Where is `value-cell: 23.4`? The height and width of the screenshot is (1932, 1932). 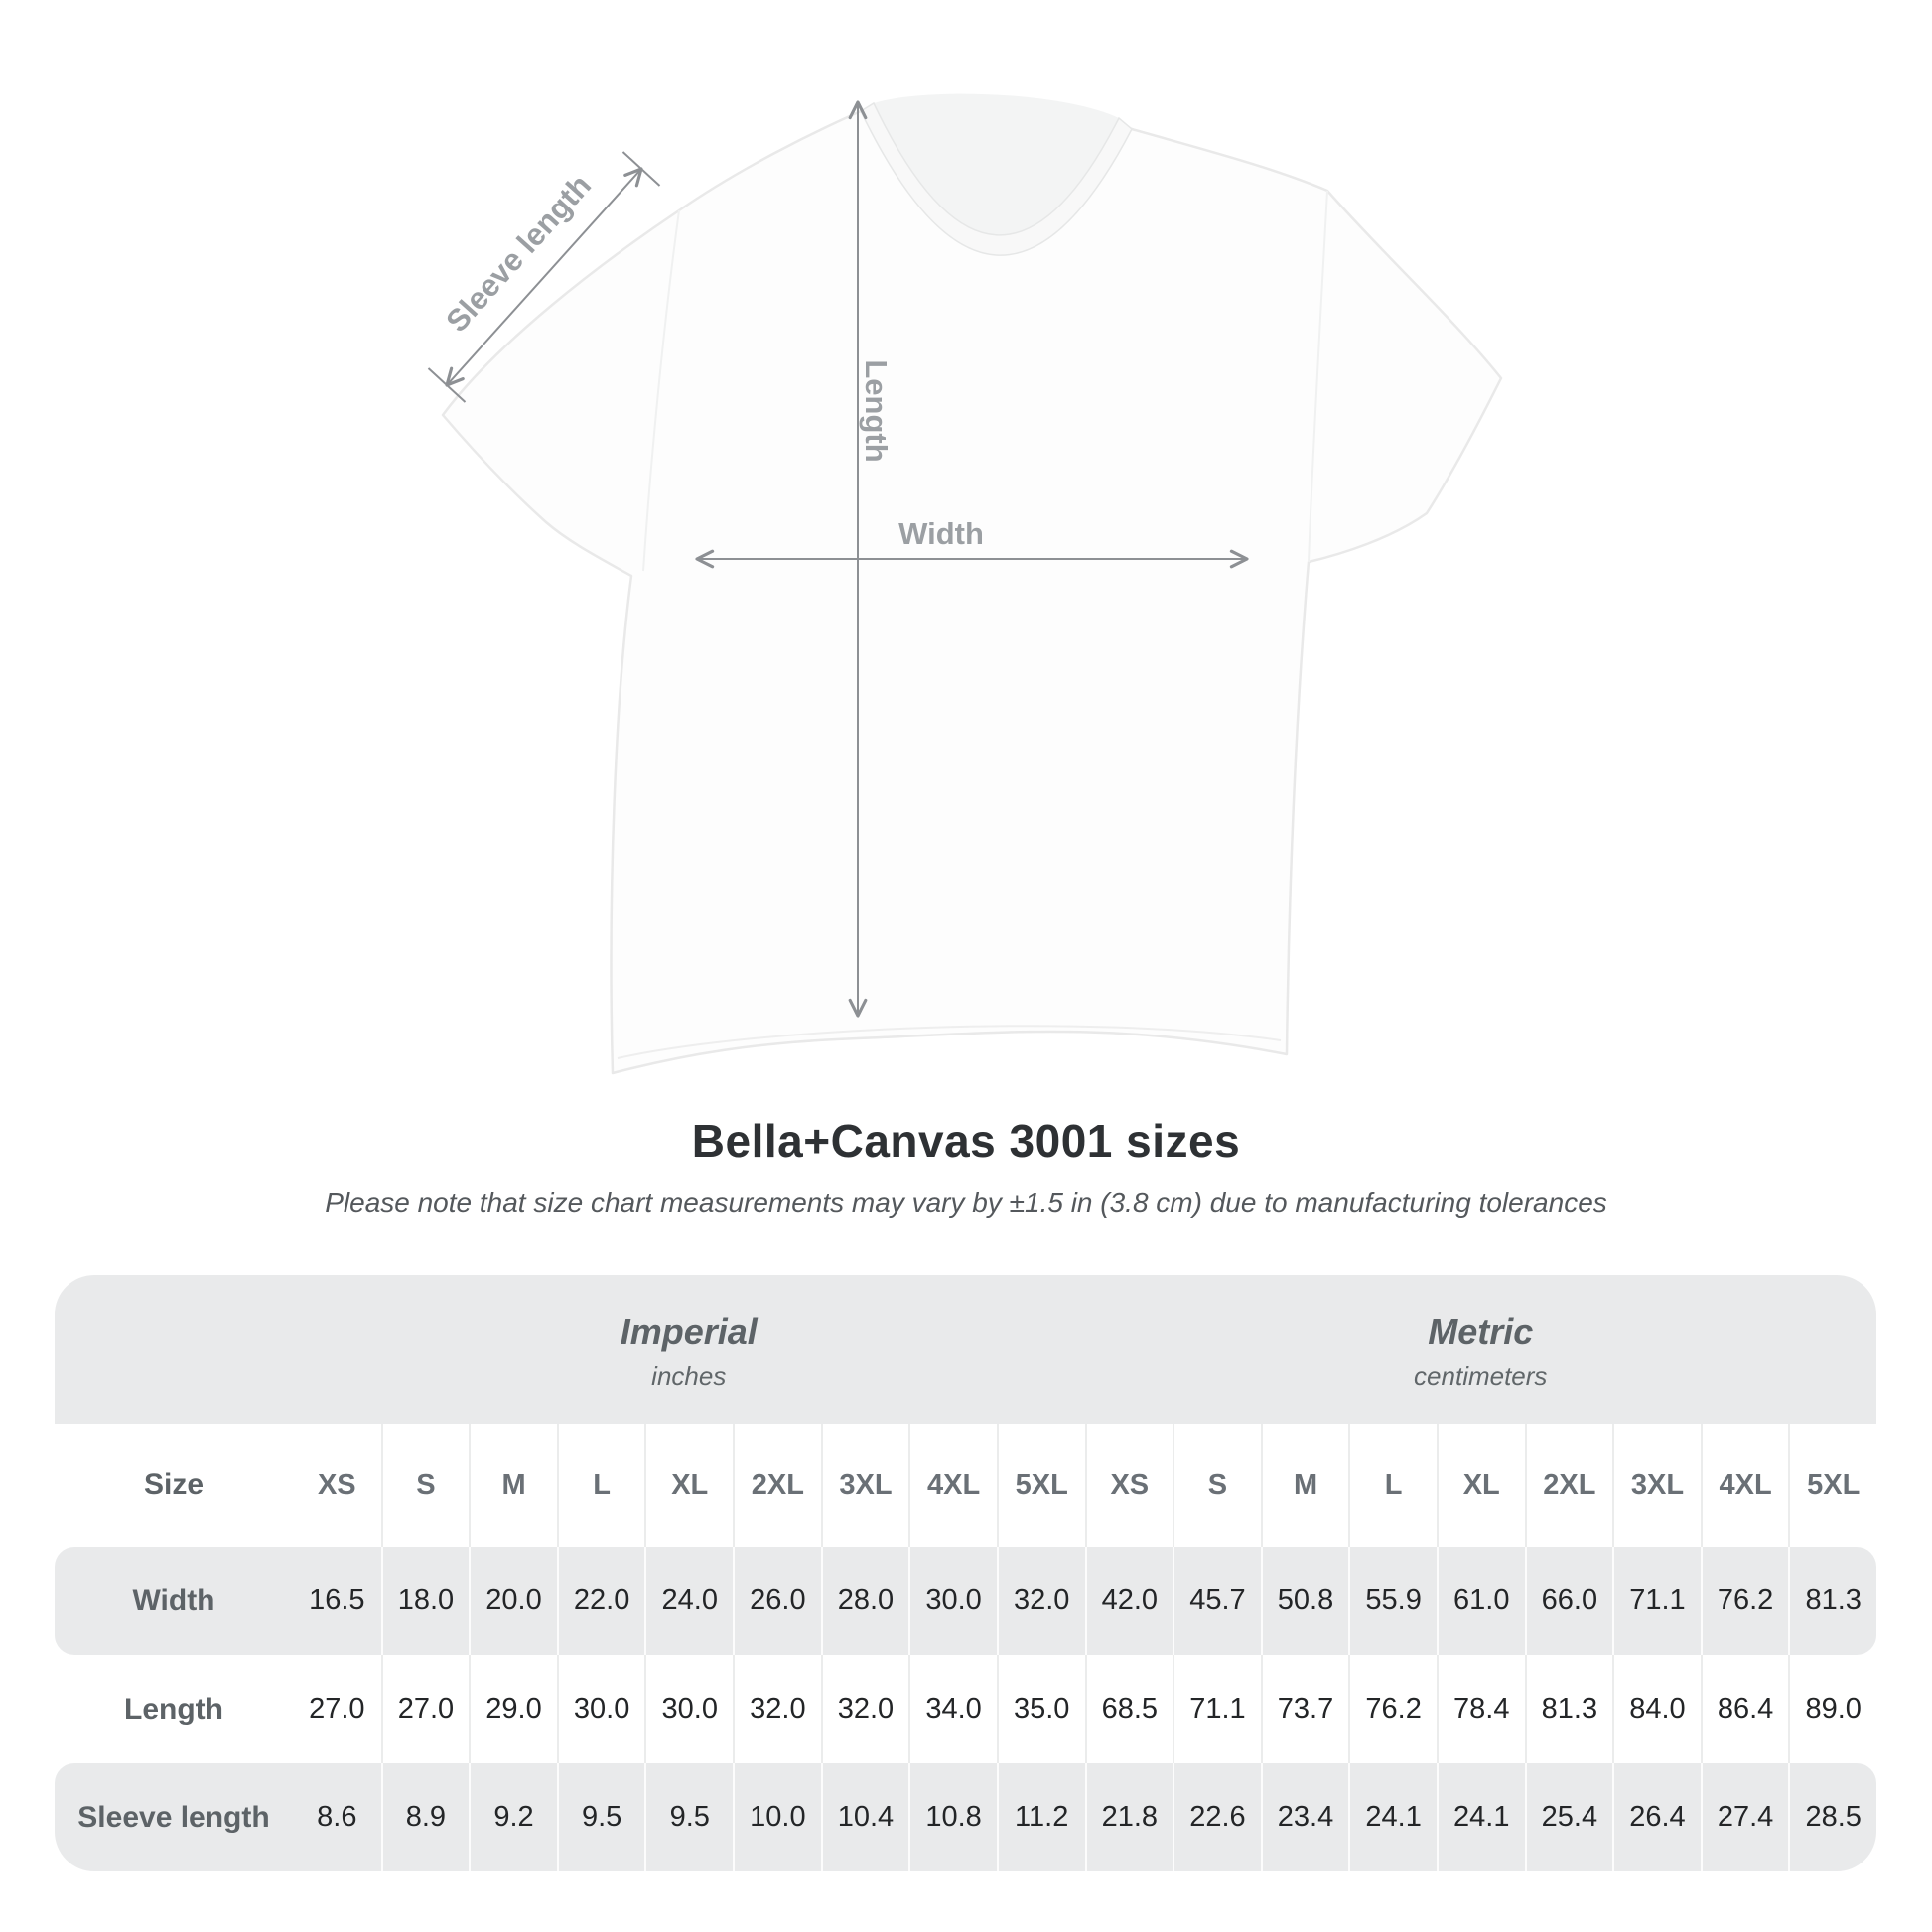 value-cell: 23.4 is located at coordinates (1305, 1817).